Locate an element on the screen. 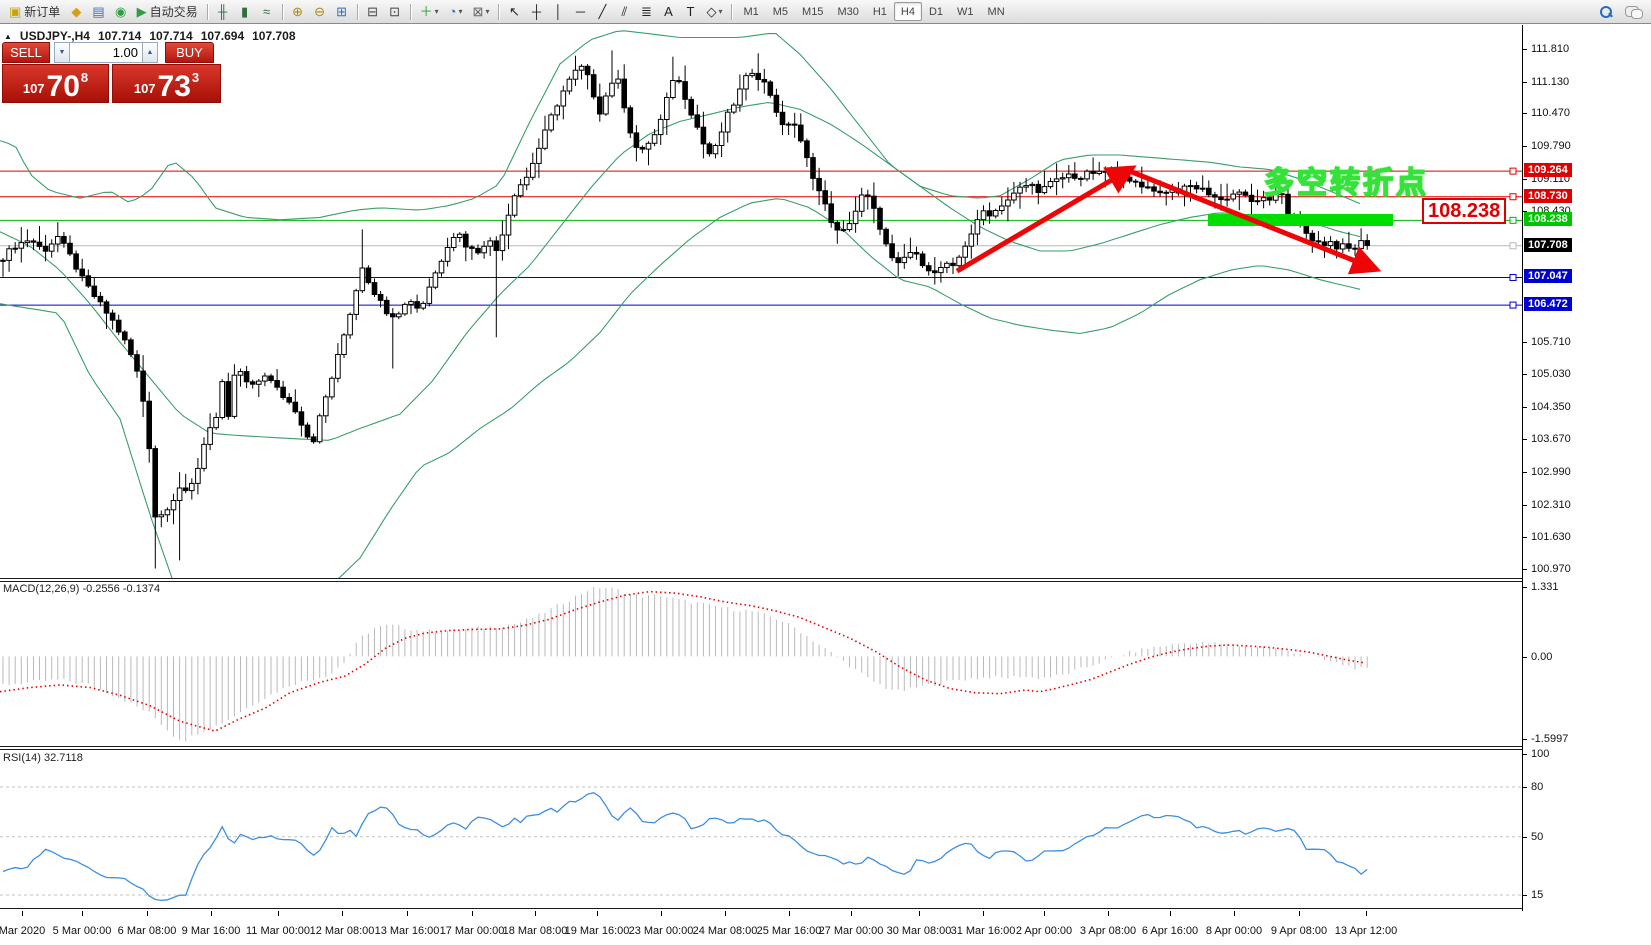 The width and height of the screenshot is (1651, 945). rsi-label: RSI(14) 32.7118 is located at coordinates (43, 758).